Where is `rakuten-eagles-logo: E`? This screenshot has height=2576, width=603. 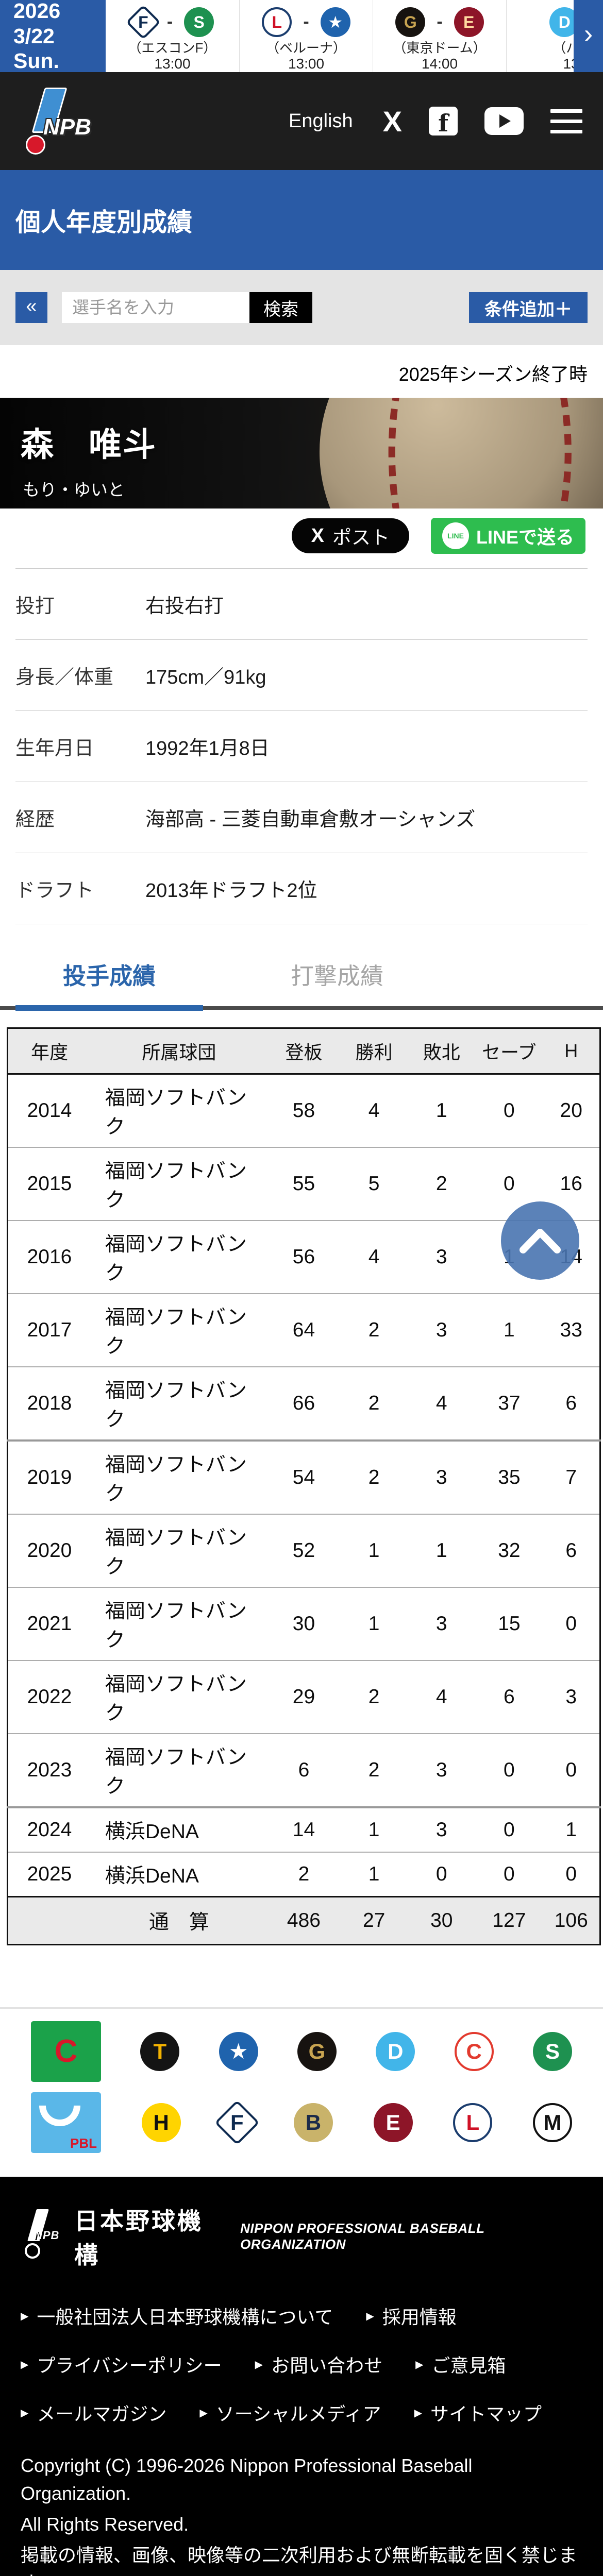 rakuten-eagles-logo: E is located at coordinates (393, 2122).